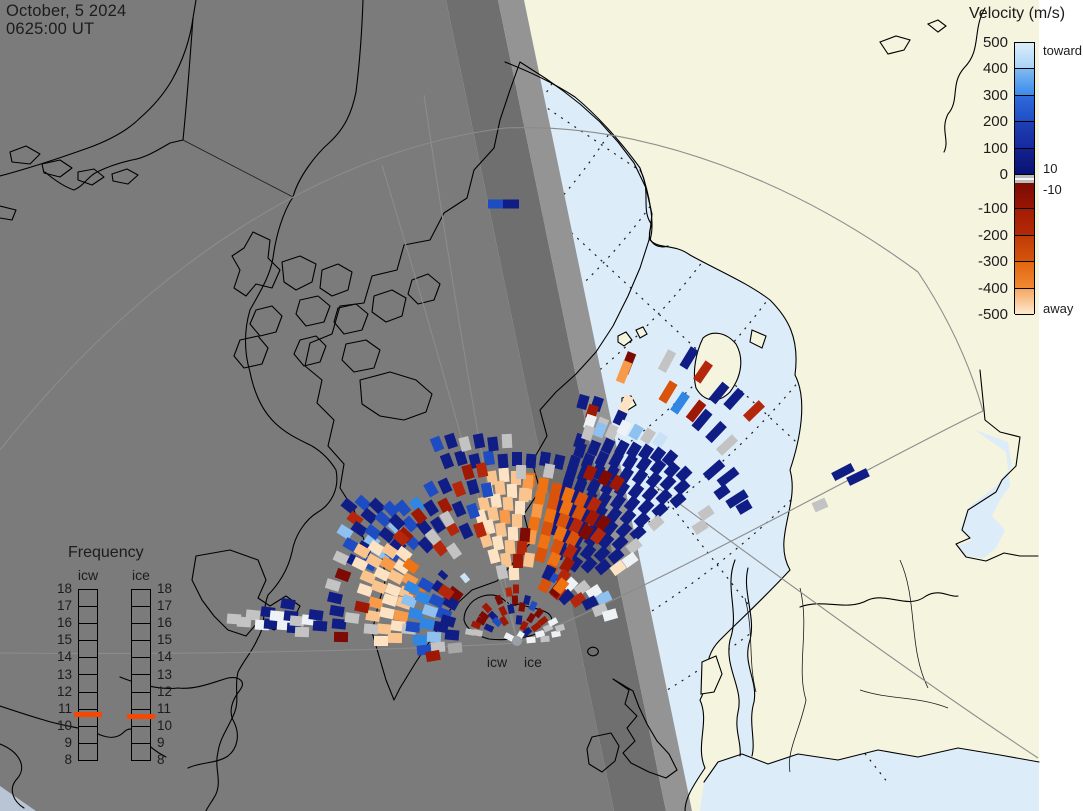 Image resolution: width=1083 pixels, height=811 pixels. I want to click on velocity-tick-300: 300, so click(995, 95).